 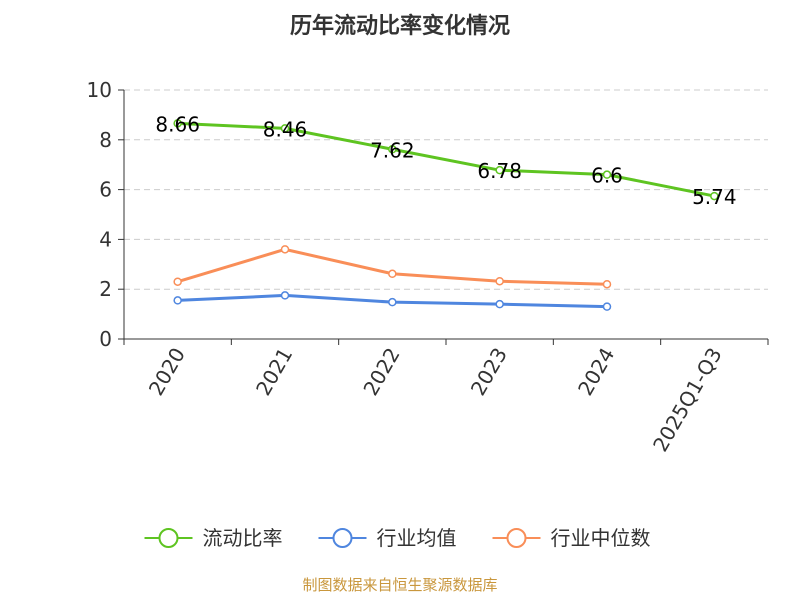 I want to click on data-labels: 8.66 8.46 7.62 6.78 6.6 5.74, so click(x=445, y=160).